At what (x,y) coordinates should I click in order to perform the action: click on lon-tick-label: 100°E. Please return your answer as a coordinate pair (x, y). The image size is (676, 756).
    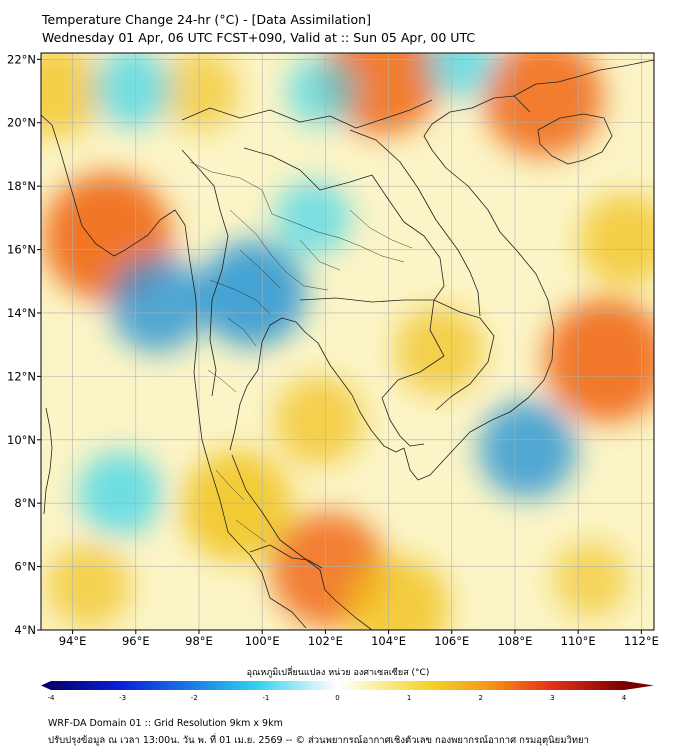
    Looking at the image, I should click on (262, 641).